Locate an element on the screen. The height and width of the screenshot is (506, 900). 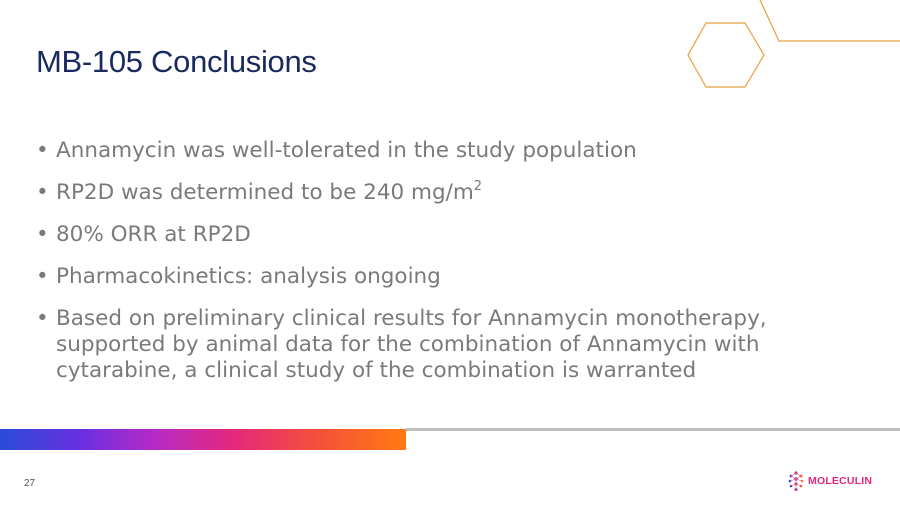
company-logo: MOLECULIN is located at coordinates (830, 481).